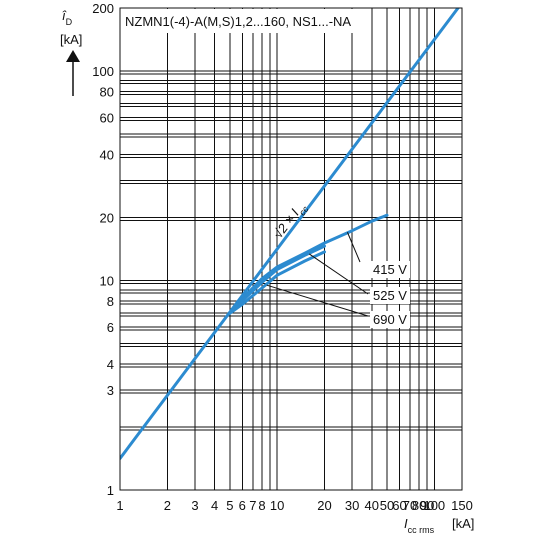  What do you see at coordinates (167, 505) in the screenshot?
I see `x-tick-label: 2` at bounding box center [167, 505].